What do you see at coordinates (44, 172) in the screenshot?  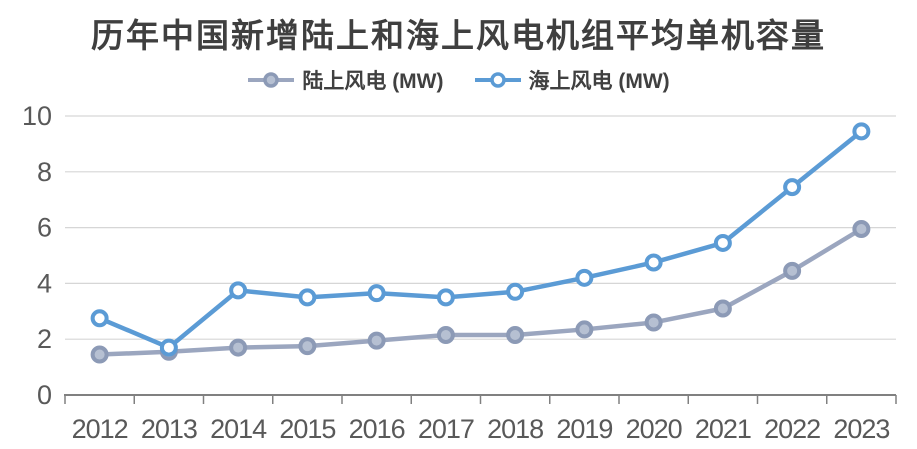 I see `y-axis-tick-label: 8` at bounding box center [44, 172].